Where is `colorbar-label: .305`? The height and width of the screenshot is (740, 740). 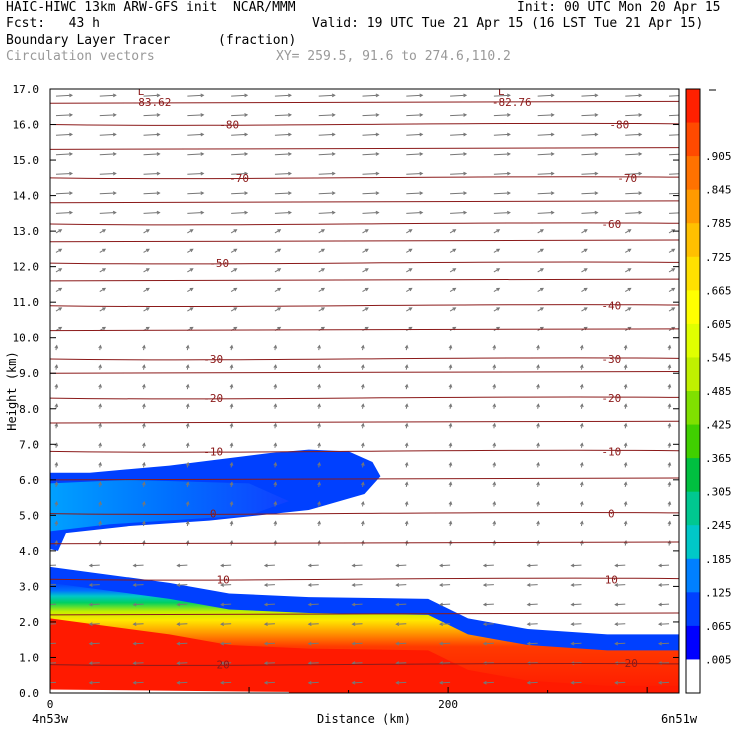 colorbar-label: .305 is located at coordinates (718, 492).